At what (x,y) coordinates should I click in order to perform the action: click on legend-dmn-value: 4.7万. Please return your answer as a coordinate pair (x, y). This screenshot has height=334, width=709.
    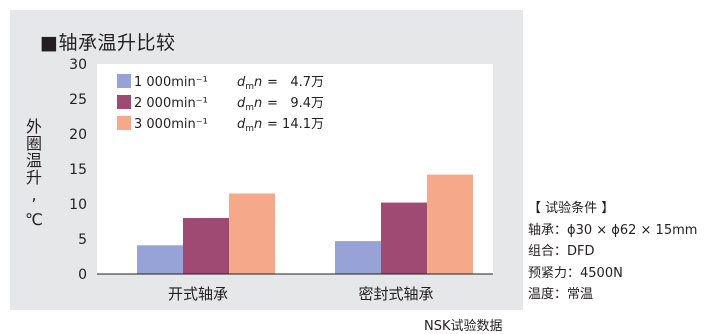
    Looking at the image, I should click on (307, 82).